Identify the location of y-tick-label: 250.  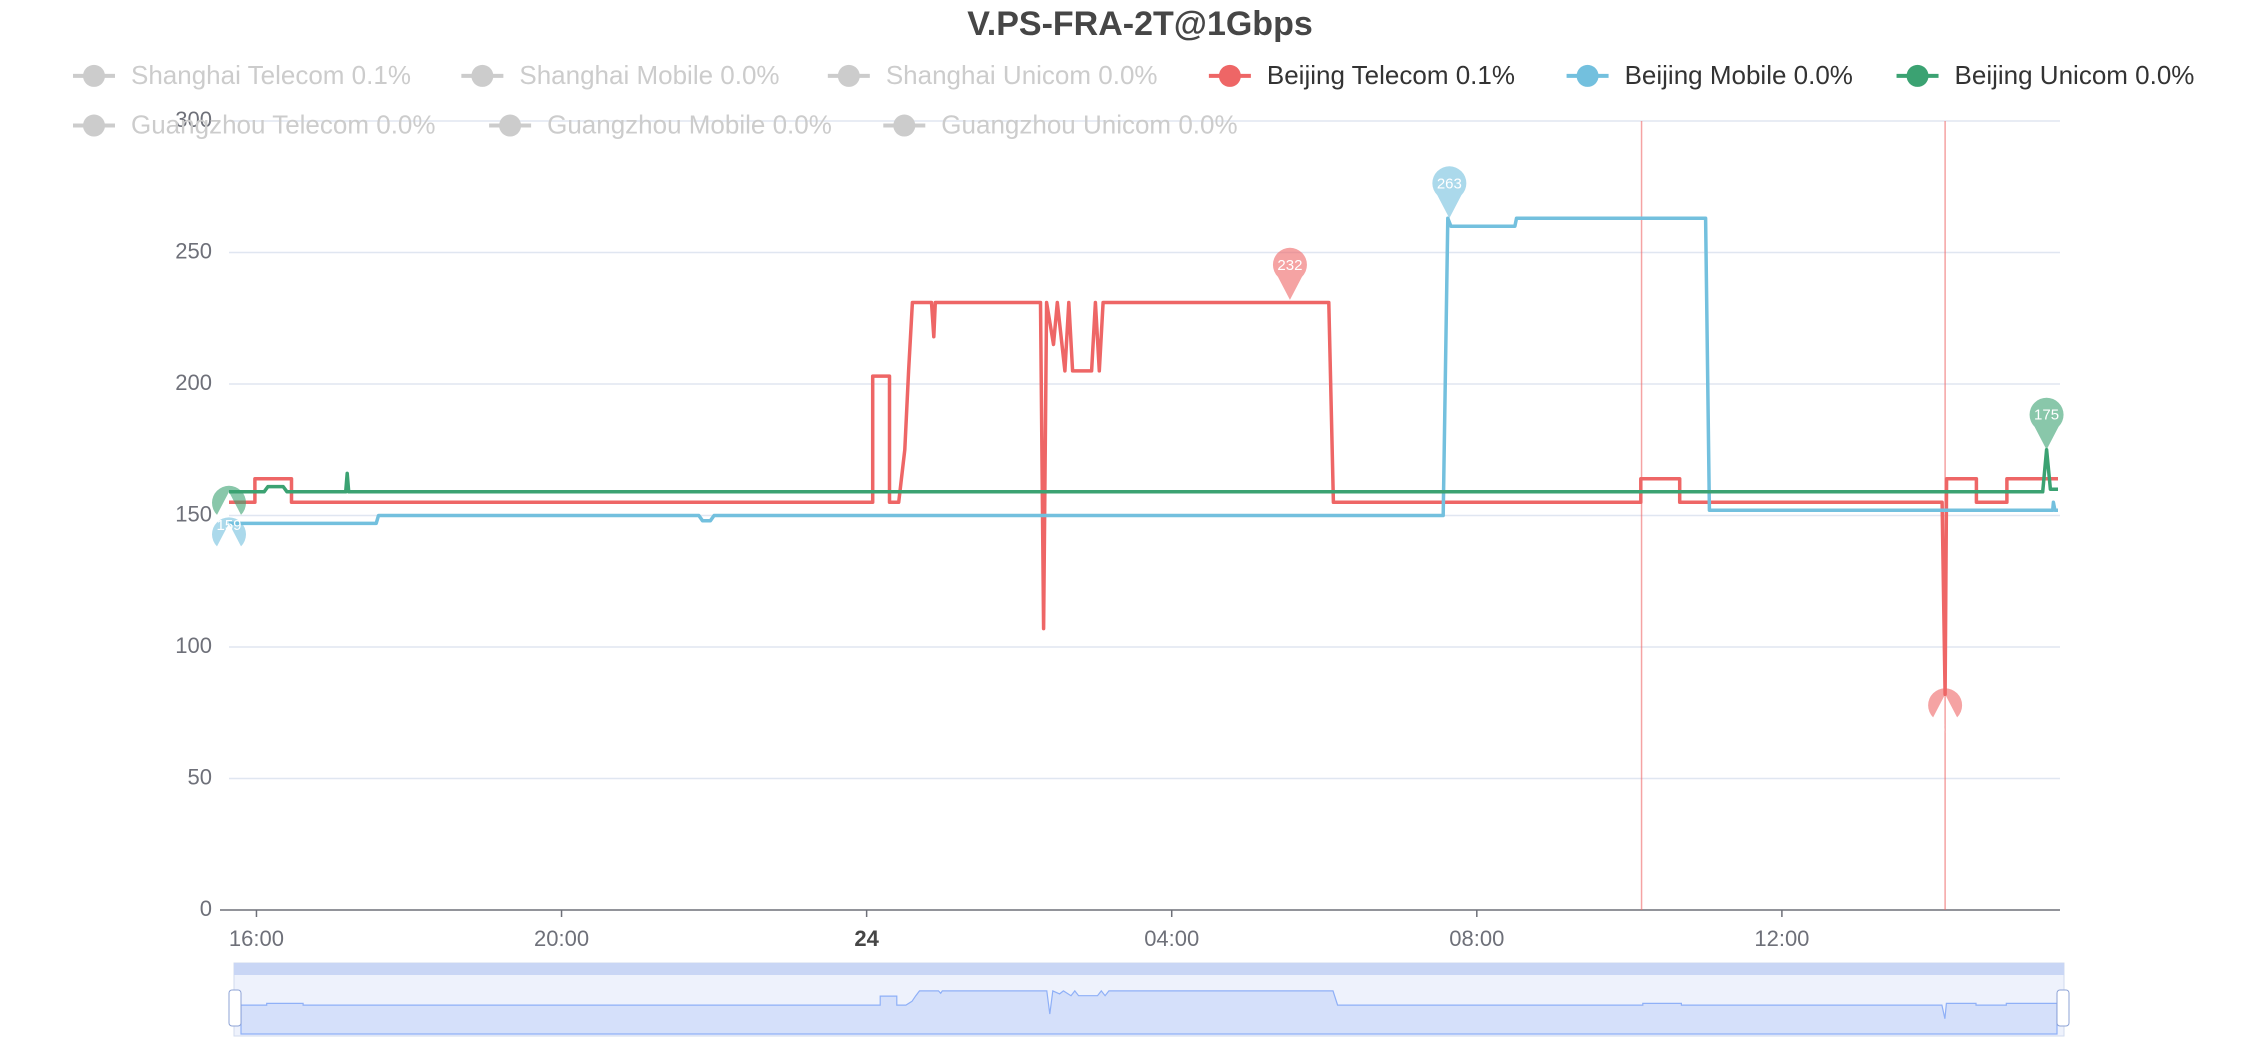
(193, 250).